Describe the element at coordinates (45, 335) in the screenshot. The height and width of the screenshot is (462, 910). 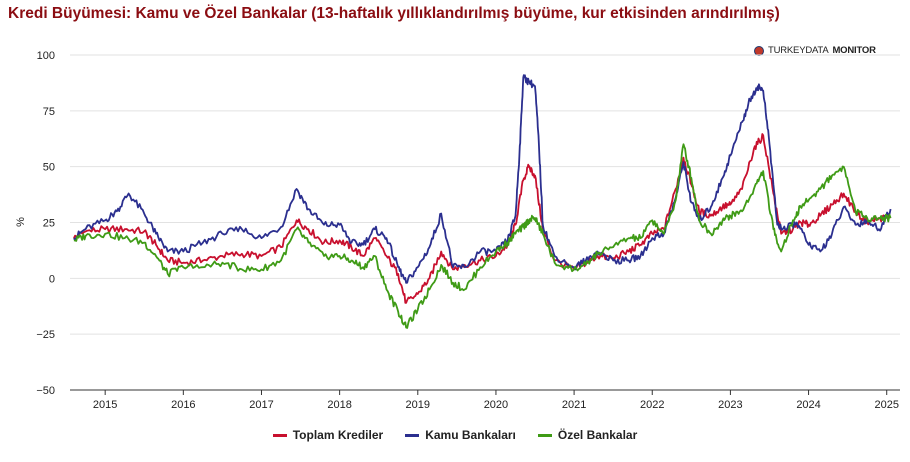
I see `y-tick-label: −25` at that location.